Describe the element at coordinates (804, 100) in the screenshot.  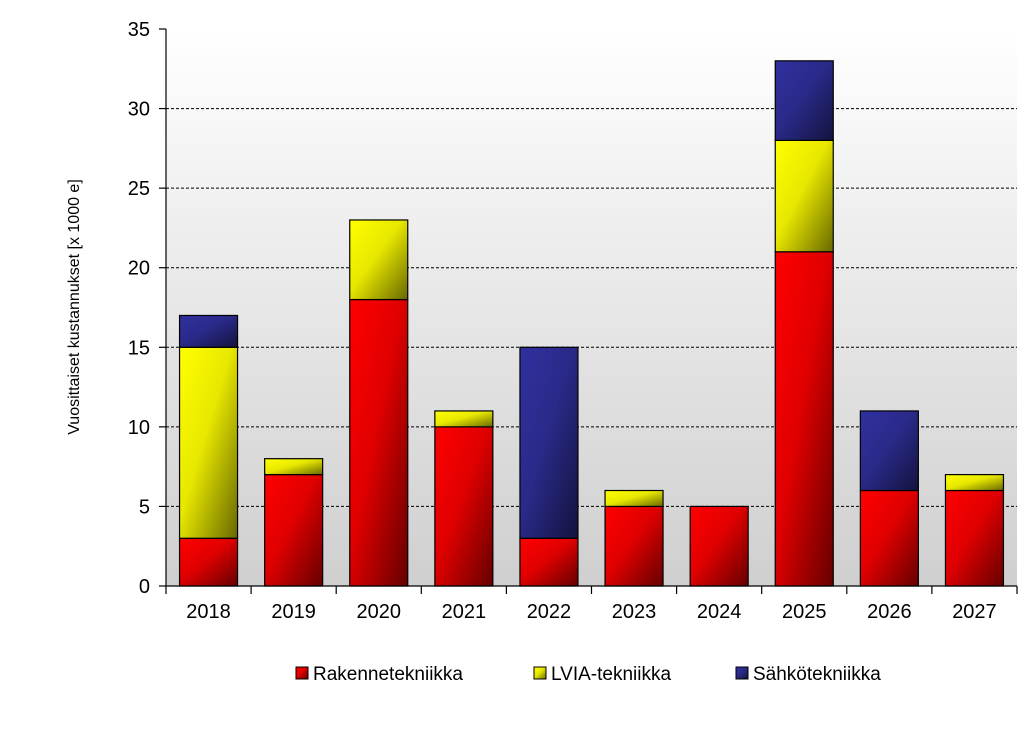
I see `bar-2025-s-hk-tekniikka` at that location.